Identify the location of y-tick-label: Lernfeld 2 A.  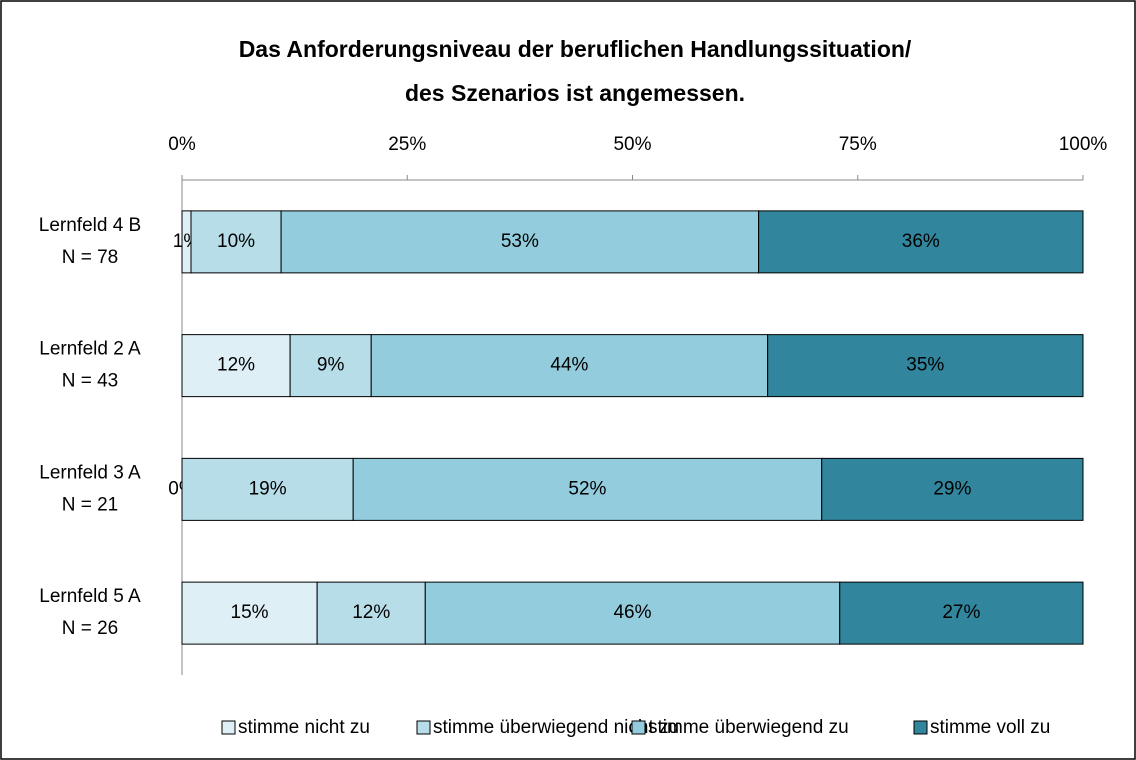
(90, 349).